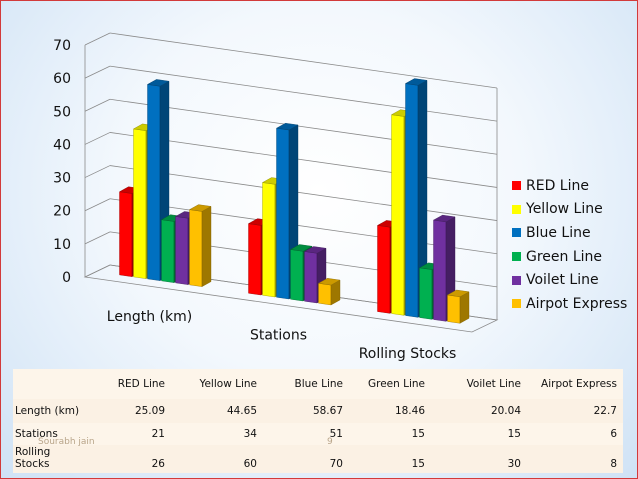  I want to click on legend-label: RED Line, so click(557, 185).